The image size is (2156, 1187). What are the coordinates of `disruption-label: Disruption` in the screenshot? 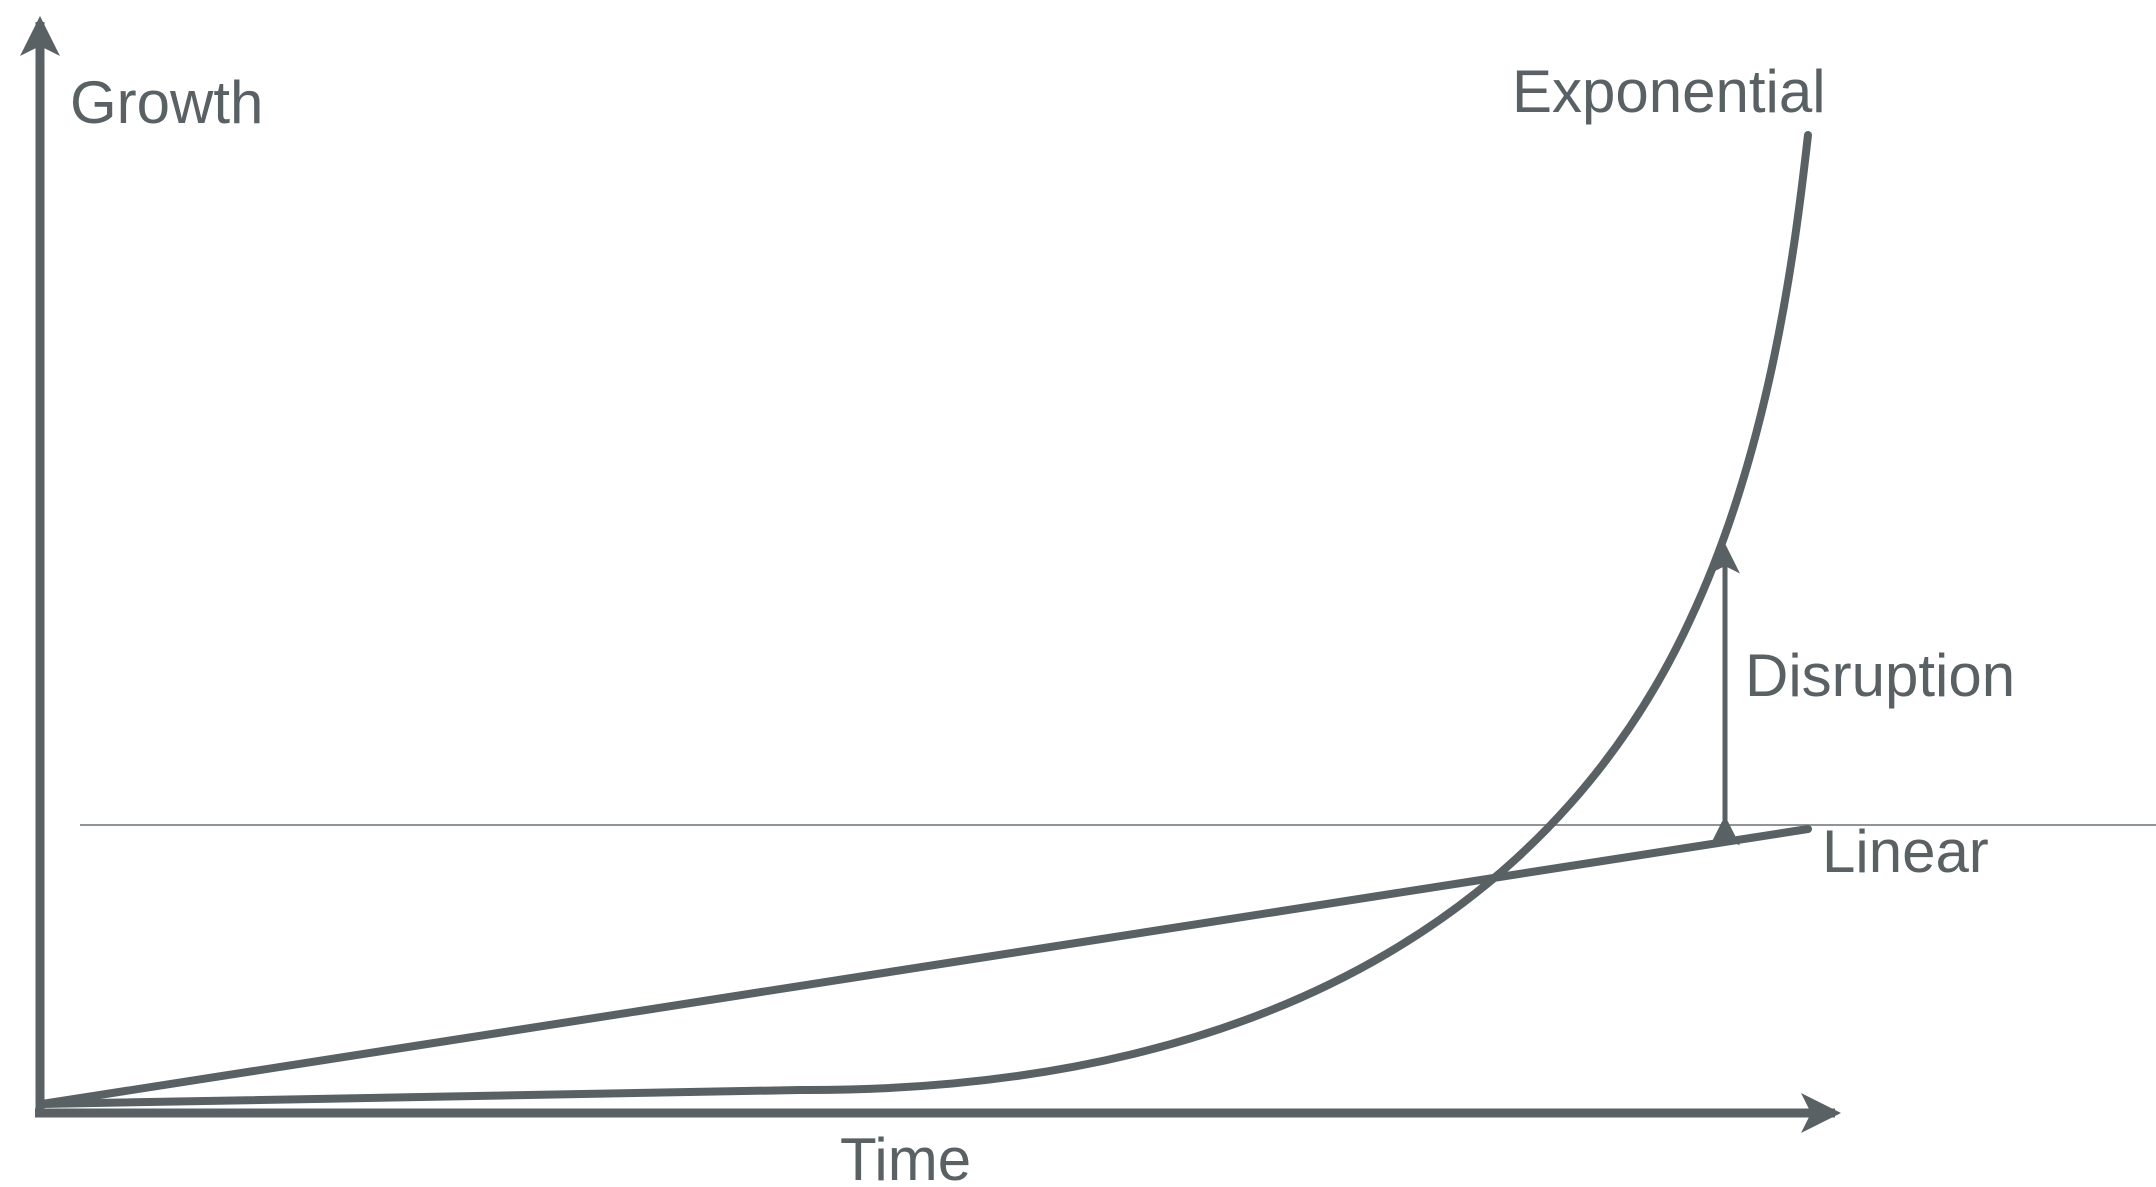 It's located at (1880, 675).